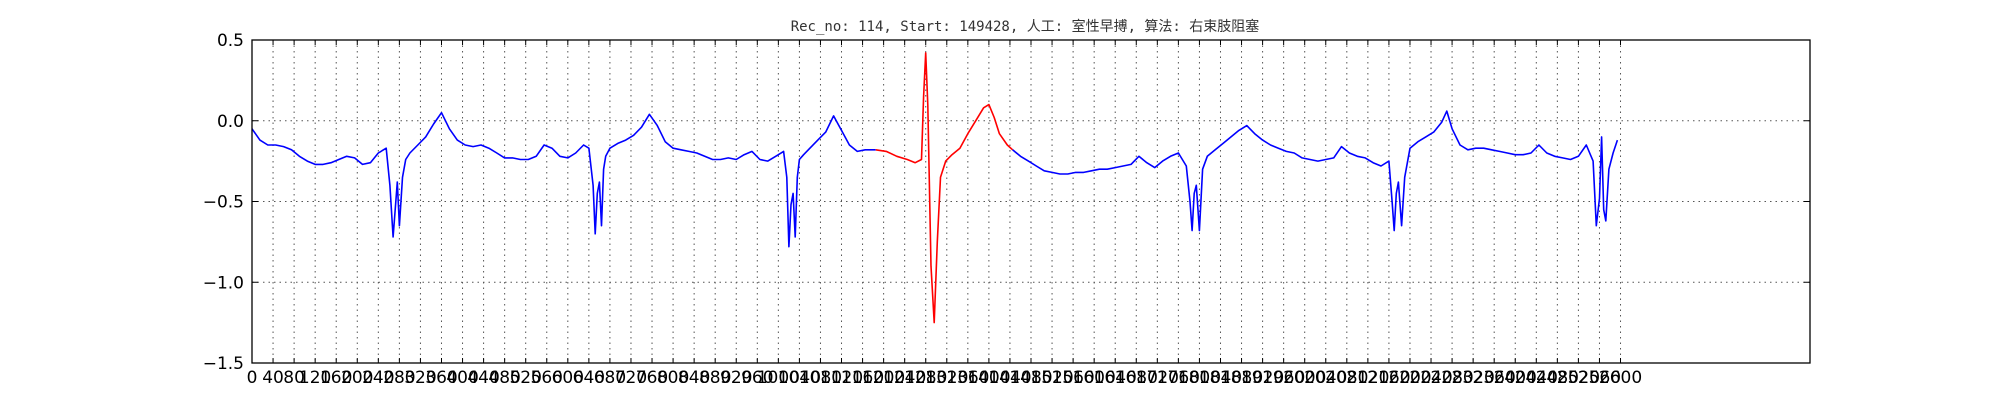 The height and width of the screenshot is (400, 2000). I want to click on x-tick-label: 1720, so click(1157, 378).